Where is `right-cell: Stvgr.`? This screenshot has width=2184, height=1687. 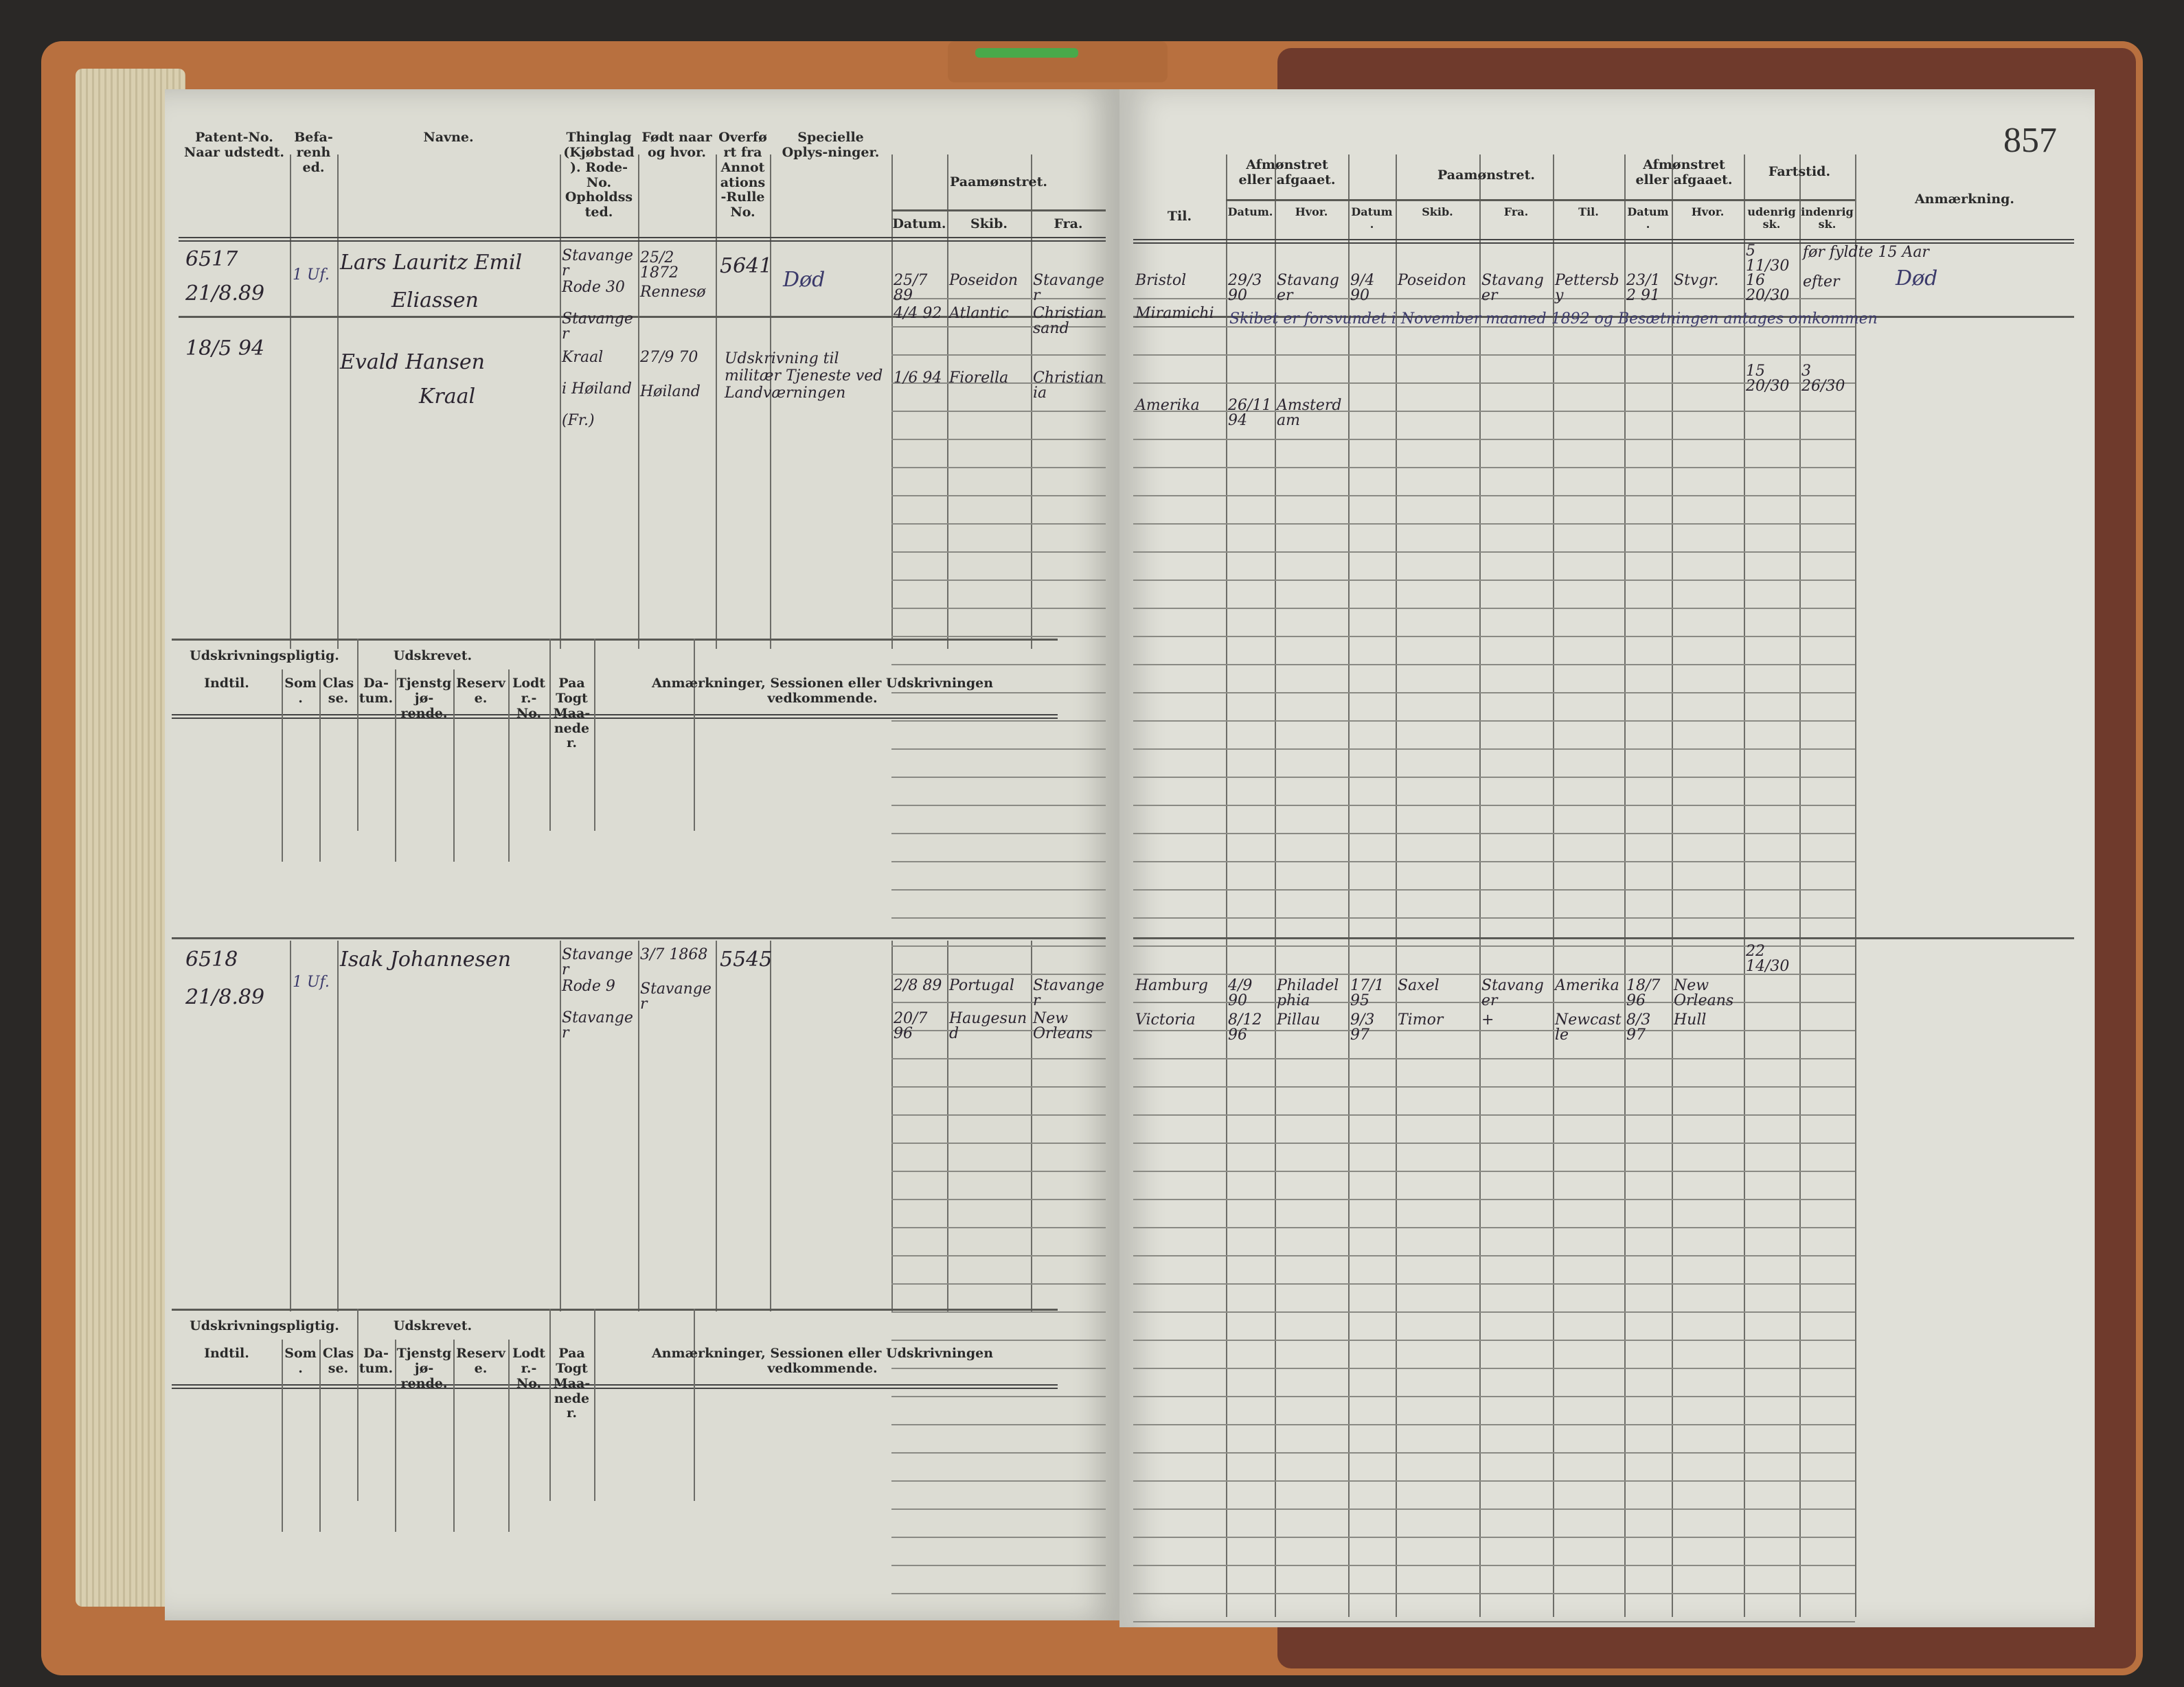 right-cell: Stvgr. is located at coordinates (1696, 280).